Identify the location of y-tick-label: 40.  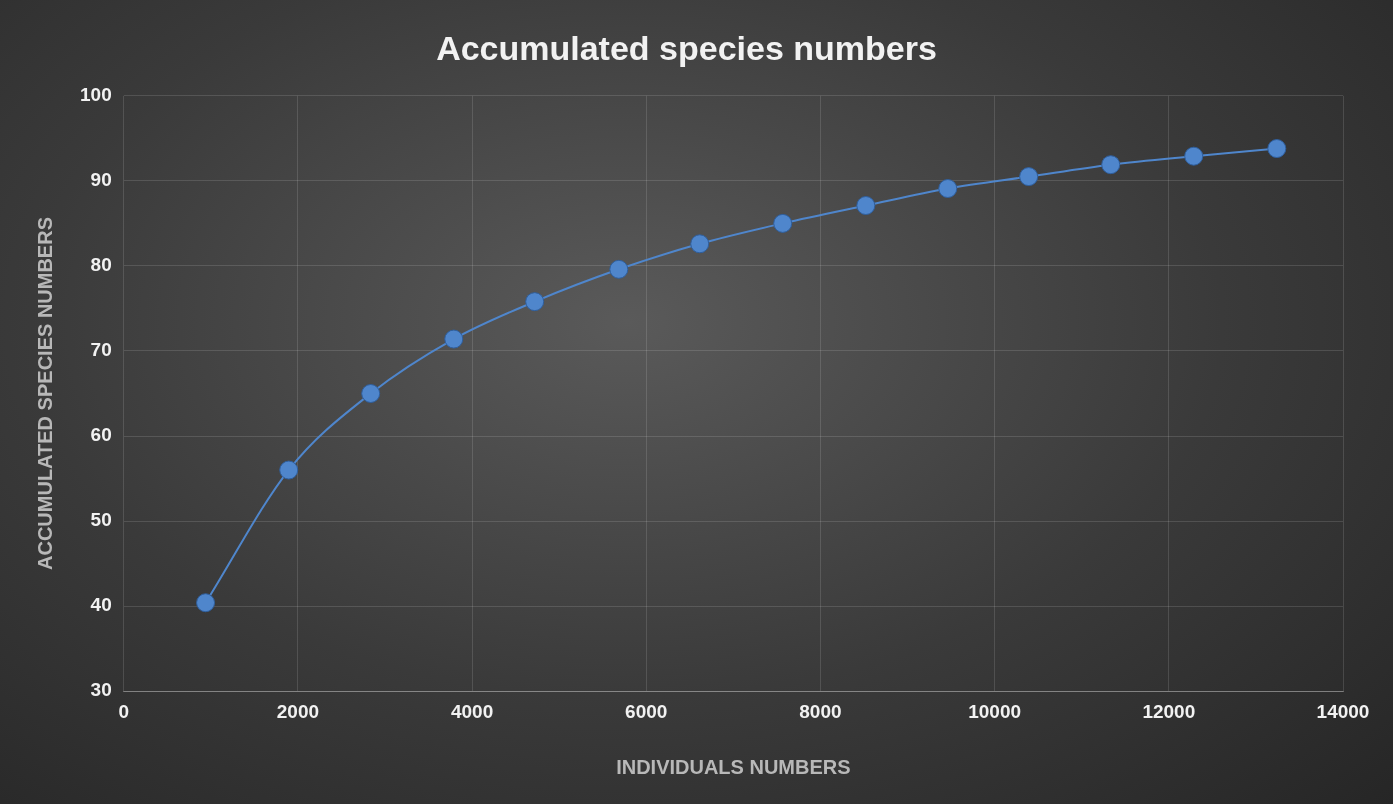
(101, 605).